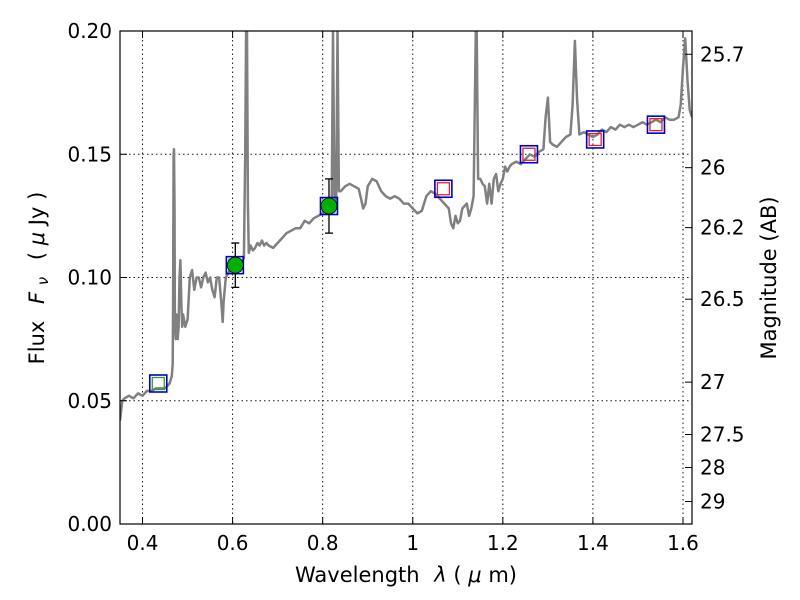 This screenshot has width=800, height=600. What do you see at coordinates (89, 524) in the screenshot?
I see `y-tick-label: 0.00` at bounding box center [89, 524].